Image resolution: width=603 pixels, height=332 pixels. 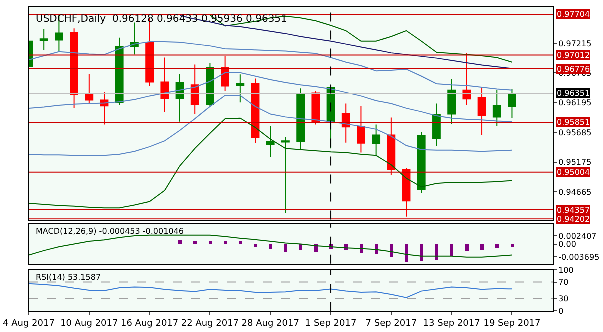 What do you see at coordinates (149, 323) in the screenshot?
I see `x-tick-label: 16 Aug 2017` at bounding box center [149, 323].